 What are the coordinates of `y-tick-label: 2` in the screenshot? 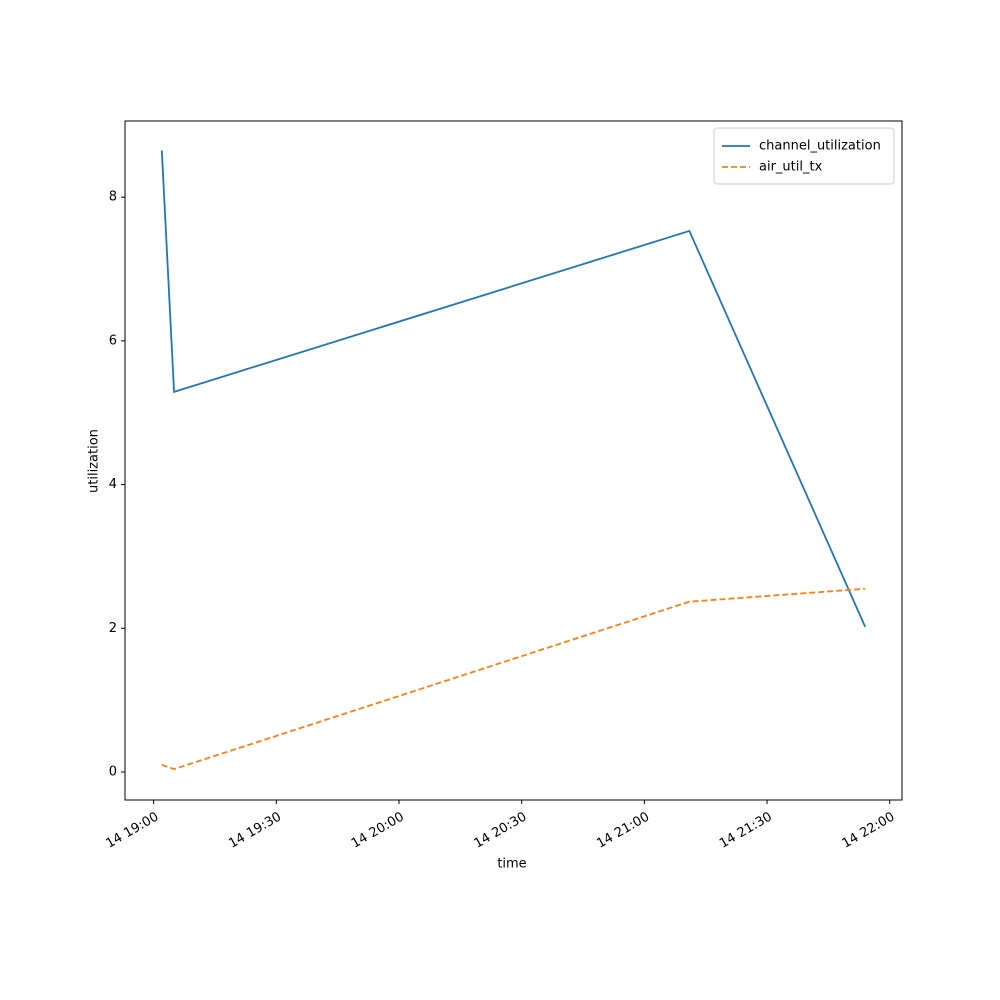 It's located at (113, 628).